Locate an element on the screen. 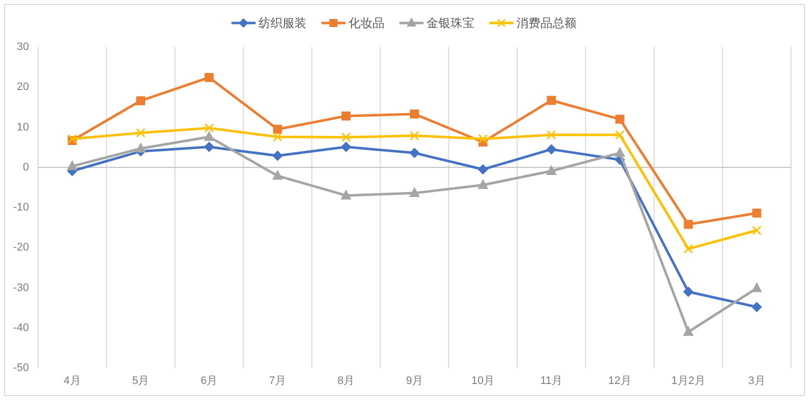 This screenshot has height=400, width=809. legend-label: 化妆品 is located at coordinates (366, 23).